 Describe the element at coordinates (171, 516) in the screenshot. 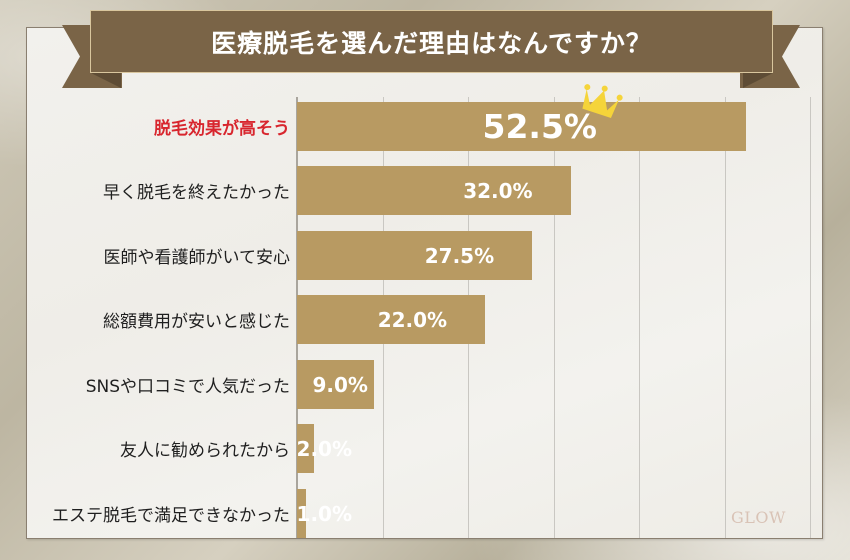

I see `category-label: エステ脱毛で満足できなかった` at that location.